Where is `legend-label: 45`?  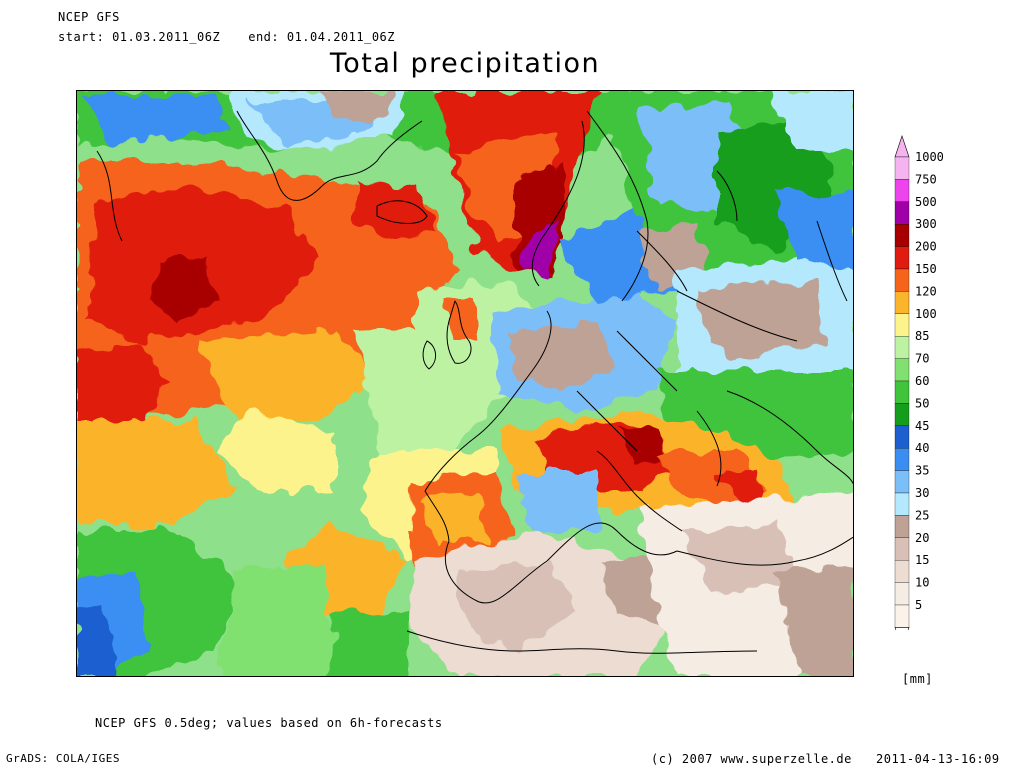
legend-label: 45 is located at coordinates (922, 426).